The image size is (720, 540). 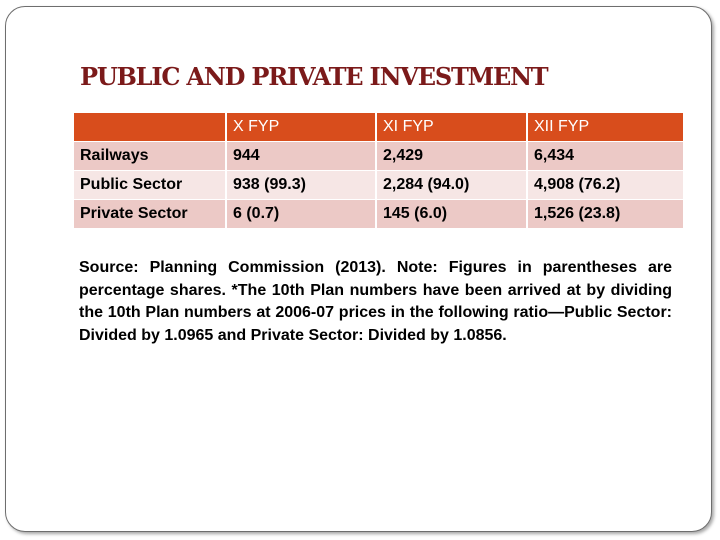 I want to click on table-cell: 938 (99.3), so click(x=301, y=185).